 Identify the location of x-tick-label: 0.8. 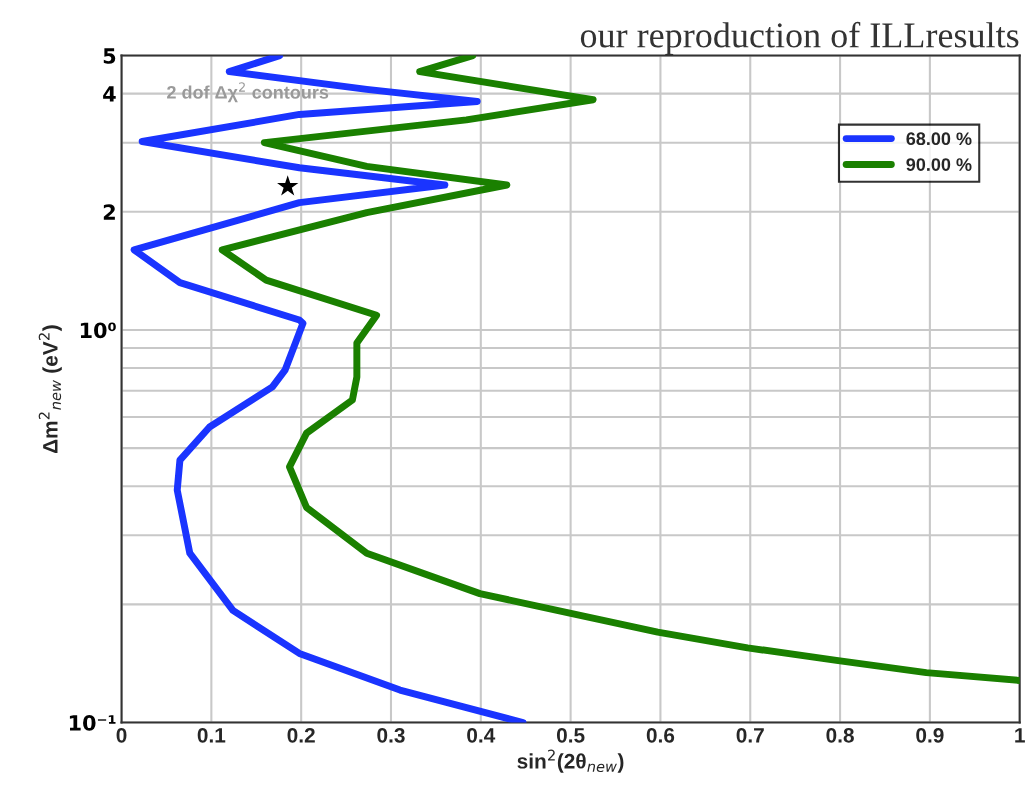
(840, 735).